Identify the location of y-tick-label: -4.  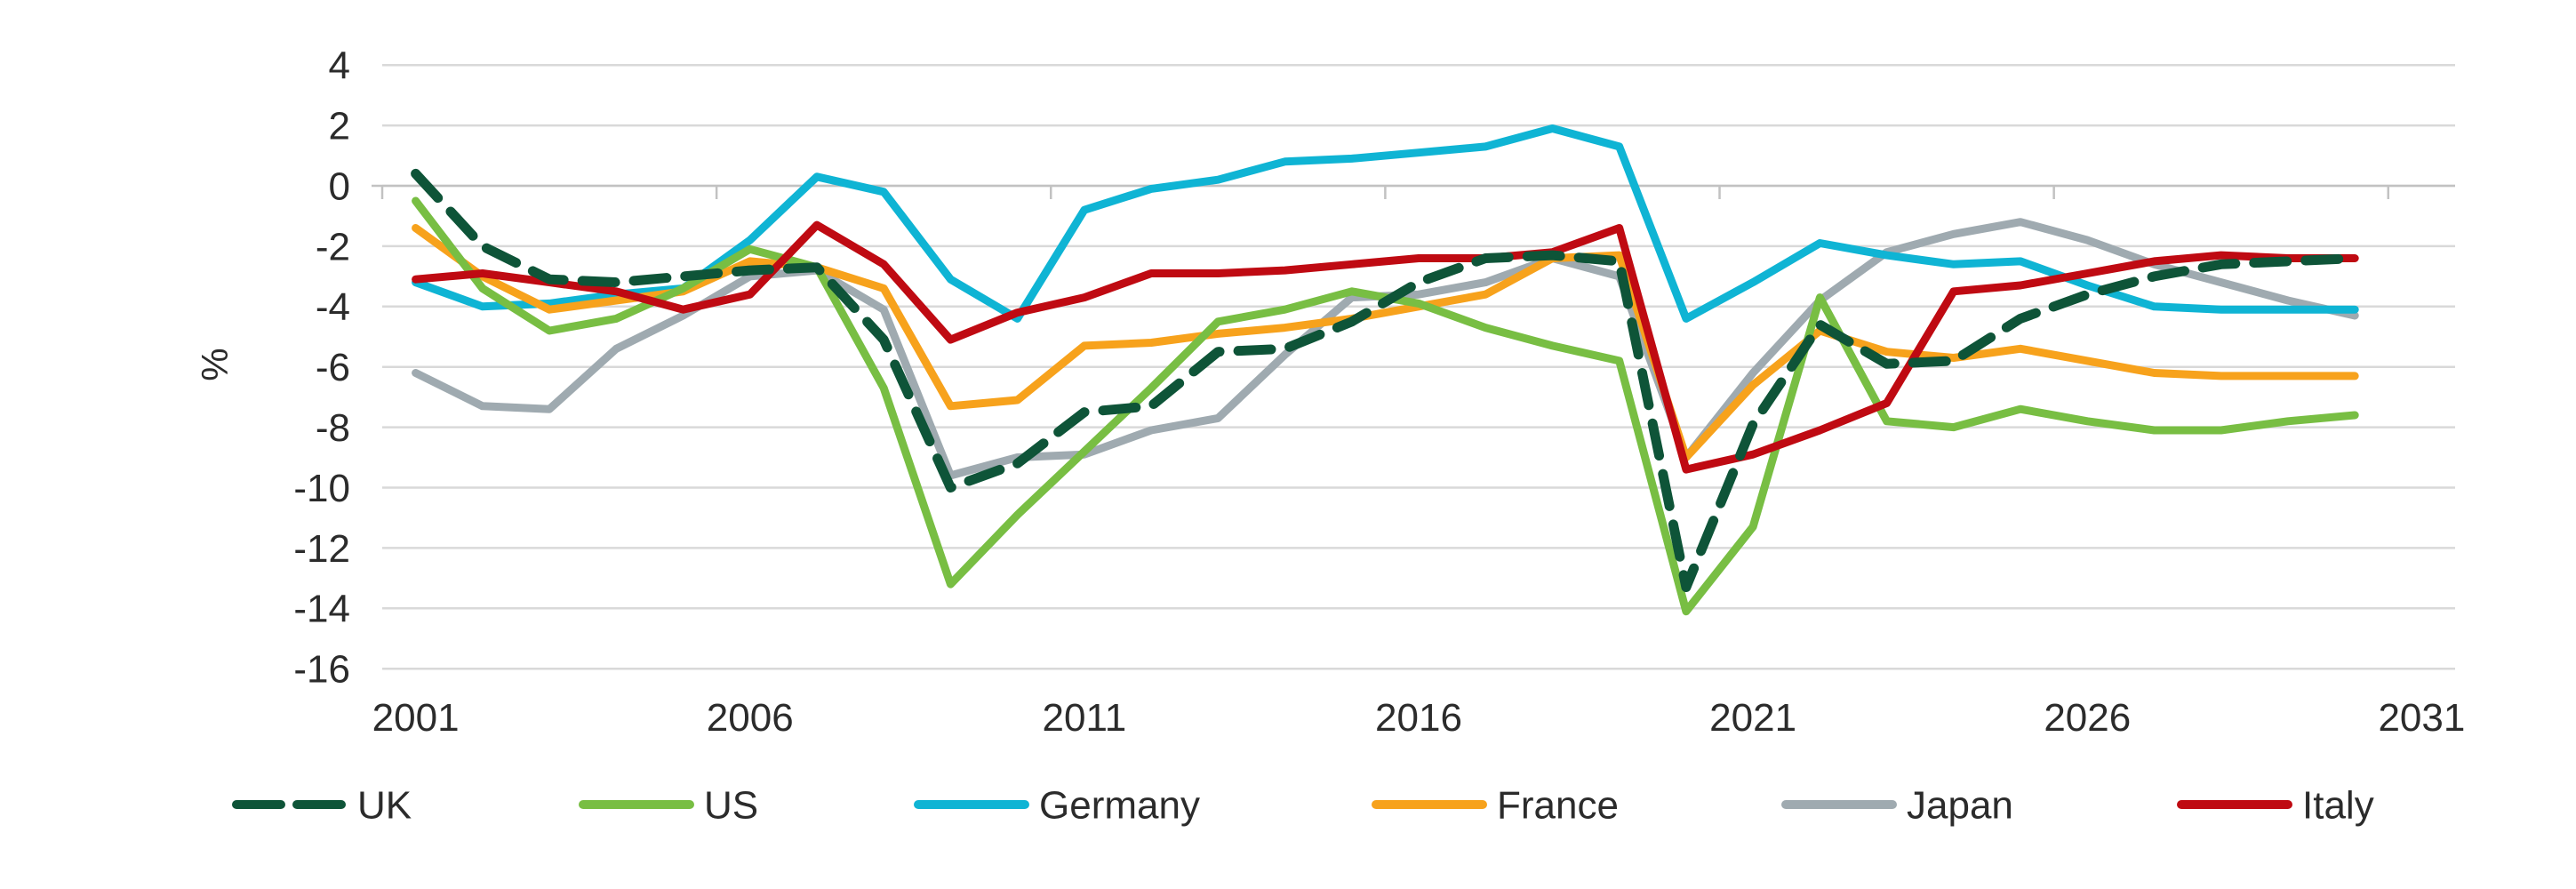
(333, 307).